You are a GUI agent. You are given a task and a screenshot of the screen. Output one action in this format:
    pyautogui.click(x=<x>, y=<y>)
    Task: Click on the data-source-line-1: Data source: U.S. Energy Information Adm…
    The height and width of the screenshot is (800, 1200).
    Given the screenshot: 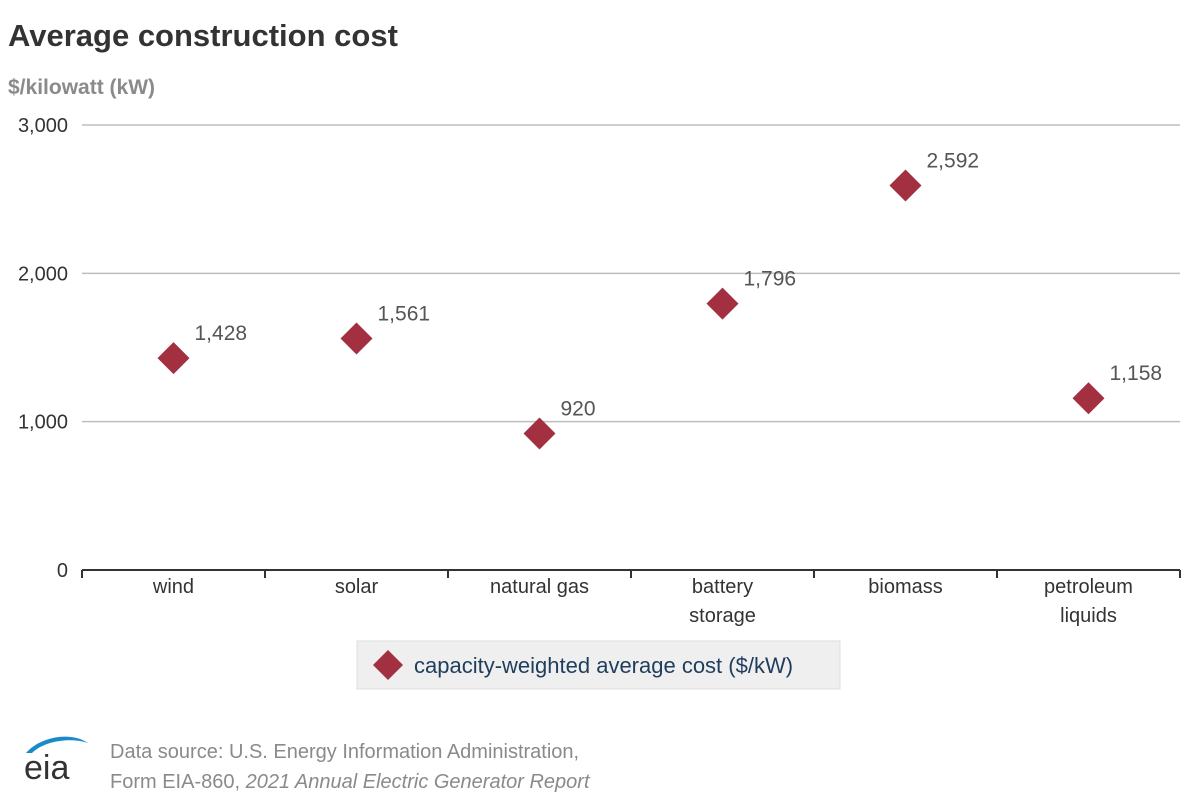 What is the action you would take?
    pyautogui.click(x=345, y=752)
    